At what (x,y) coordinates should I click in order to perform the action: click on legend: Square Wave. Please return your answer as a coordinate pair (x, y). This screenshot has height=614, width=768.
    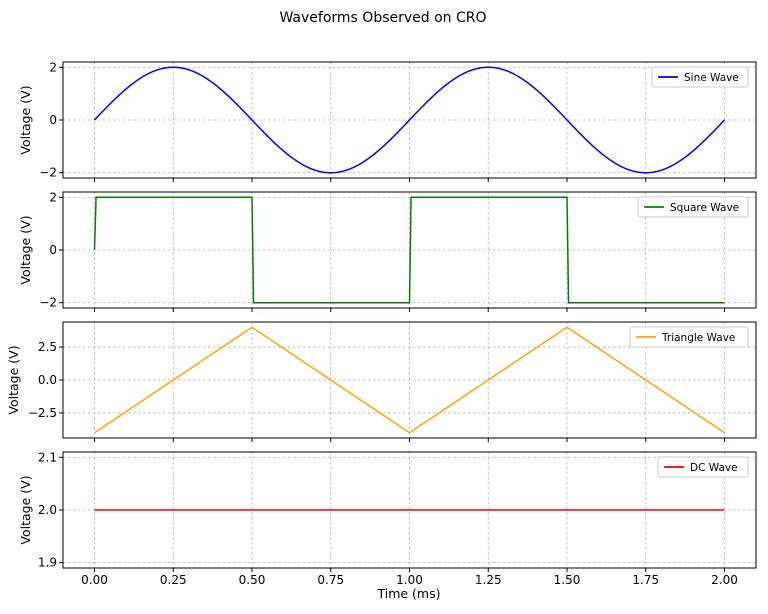
    Looking at the image, I should click on (693, 207).